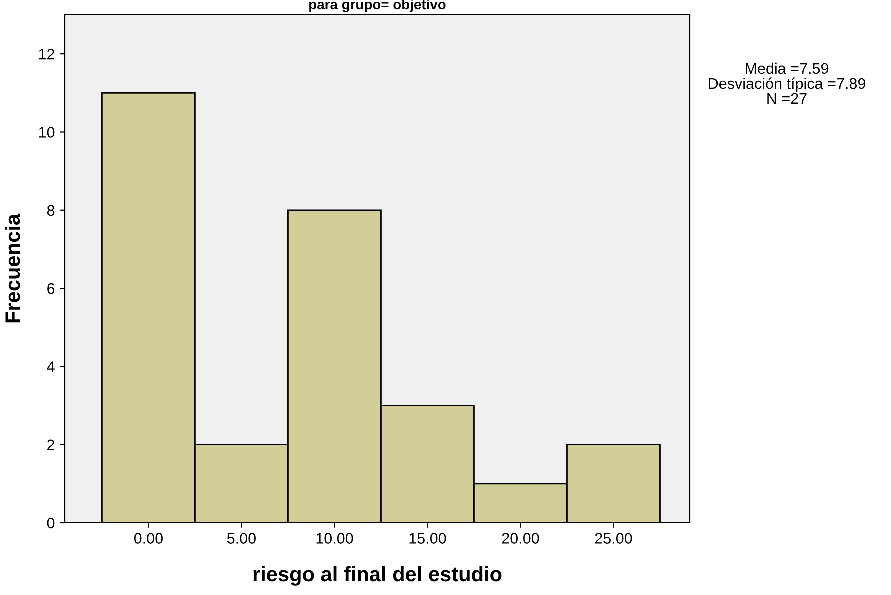 This screenshot has height=595, width=891. What do you see at coordinates (428, 538) in the screenshot?
I see `x-tick-label: 15.00` at bounding box center [428, 538].